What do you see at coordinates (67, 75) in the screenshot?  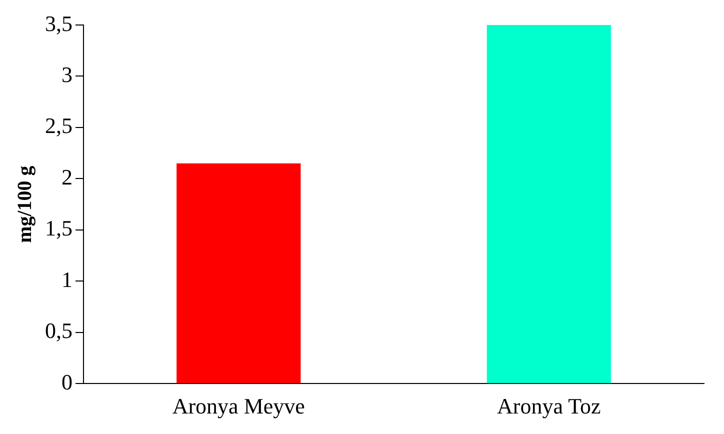 I see `y-tick-label: 3` at bounding box center [67, 75].